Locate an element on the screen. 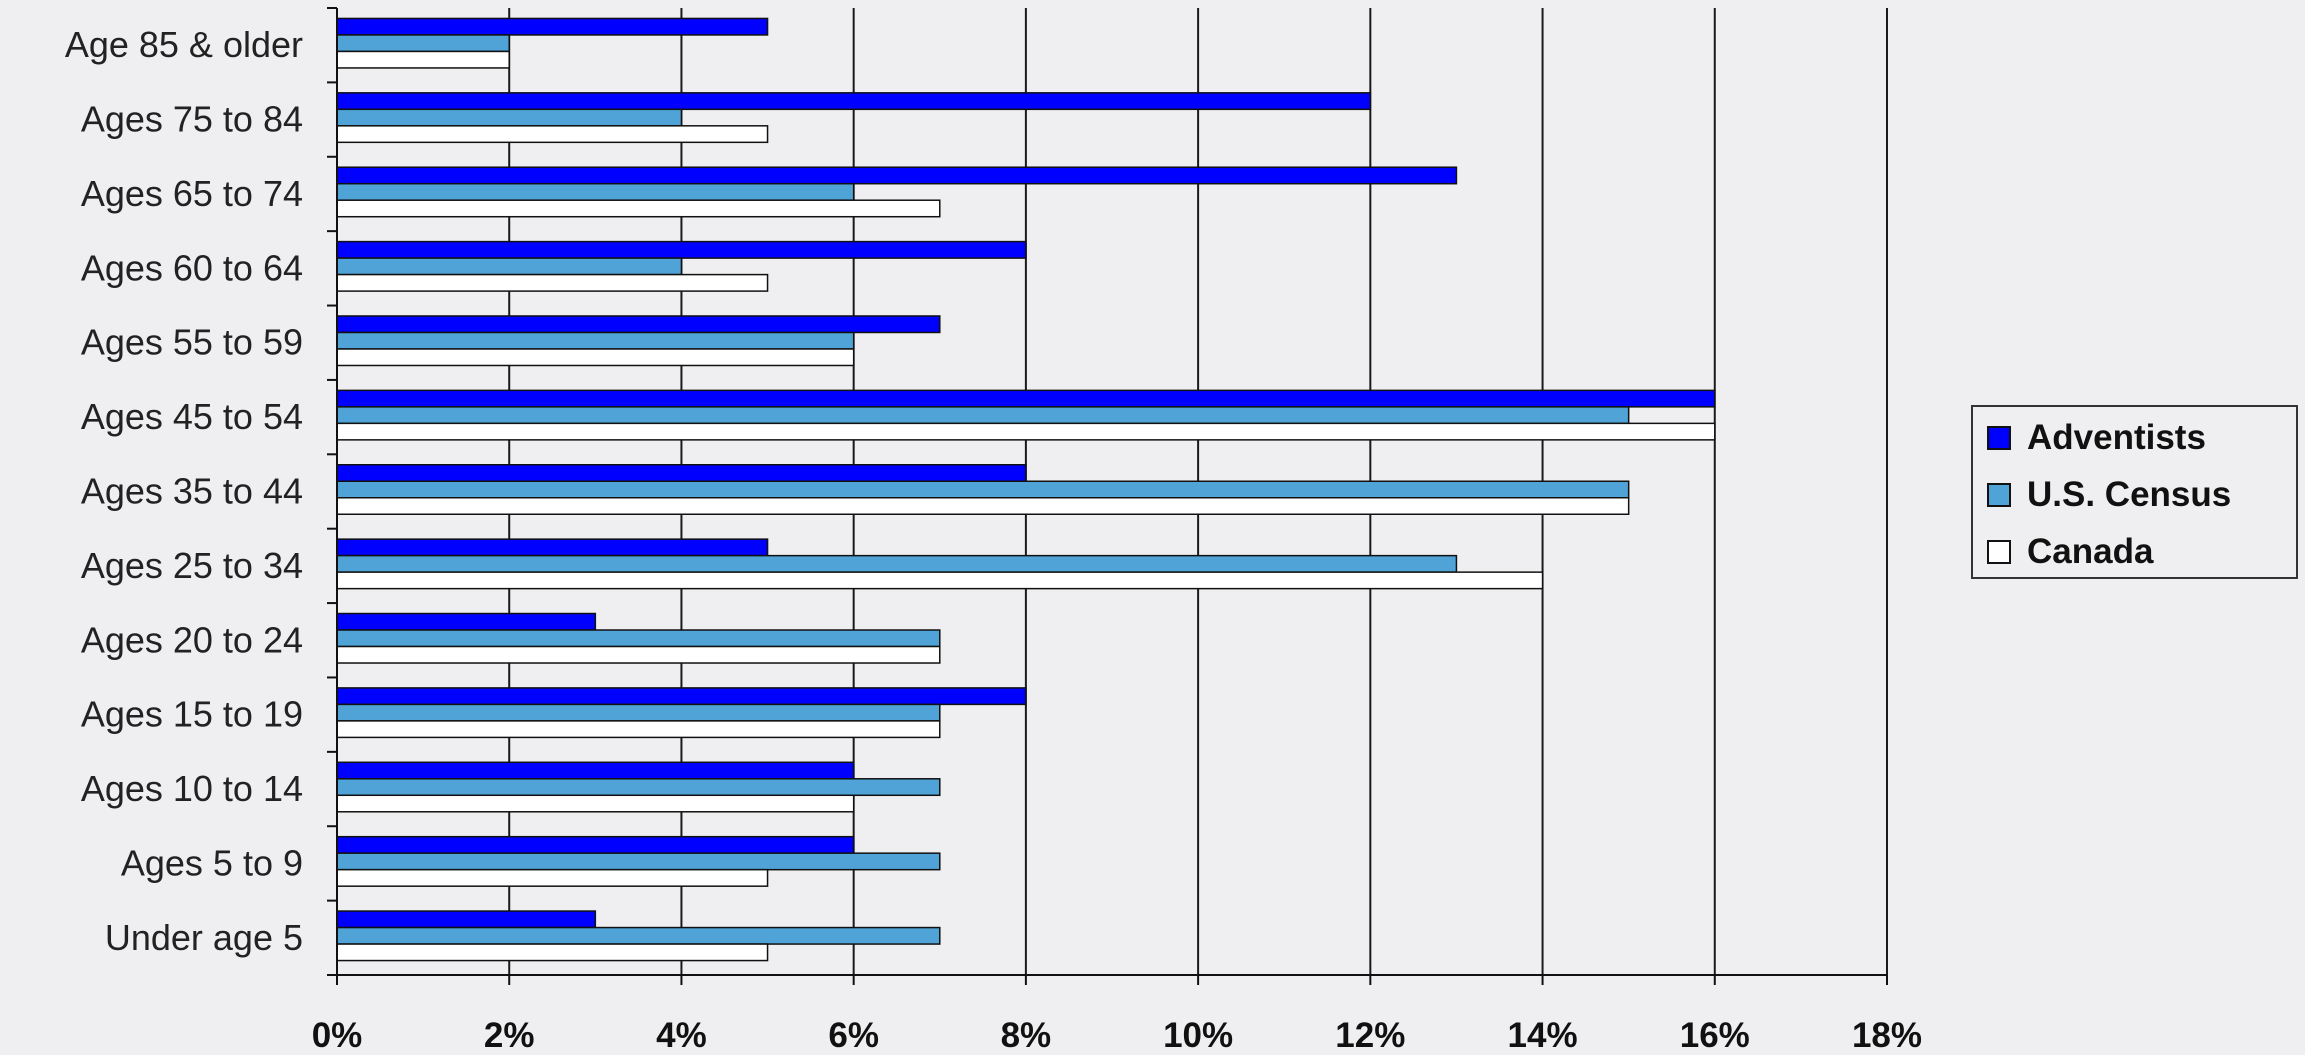 This screenshot has width=2305, height=1055. category-label-ages-45-to-54: Ages 45 to 54 is located at coordinates (192, 416).